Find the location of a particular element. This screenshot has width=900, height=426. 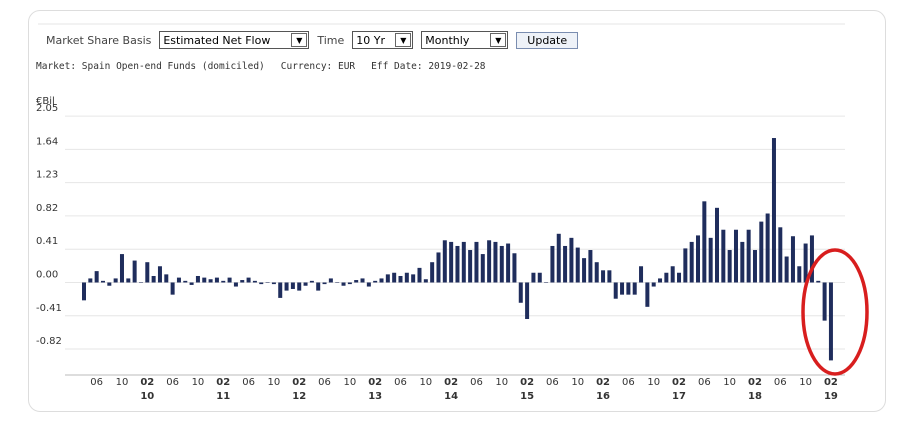

y-tick-label: 1.64 is located at coordinates (47, 141).